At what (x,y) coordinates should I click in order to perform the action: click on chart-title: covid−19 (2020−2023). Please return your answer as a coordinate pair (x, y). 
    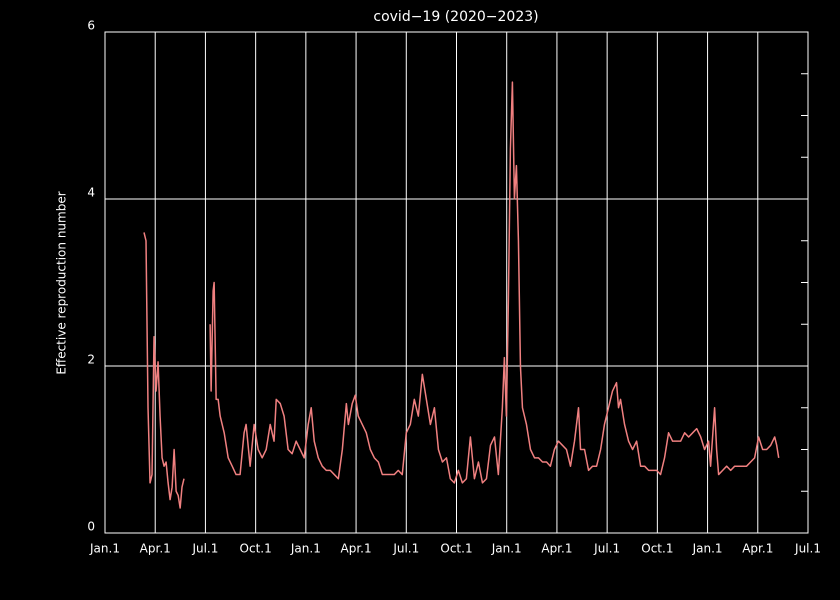
    Looking at the image, I should click on (455, 17).